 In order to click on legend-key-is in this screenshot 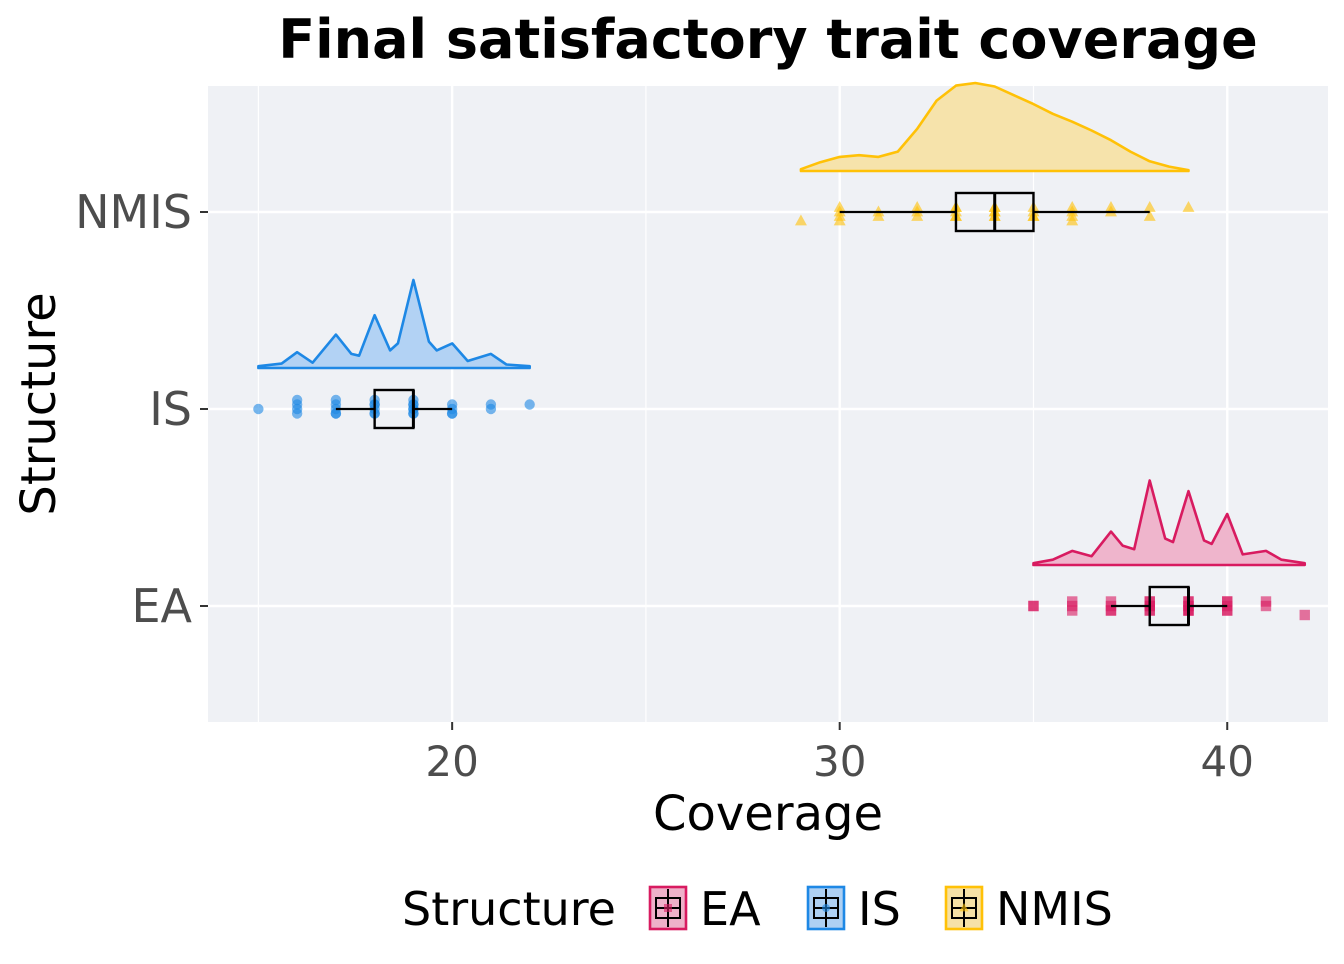, I will do `click(826, 908)`.